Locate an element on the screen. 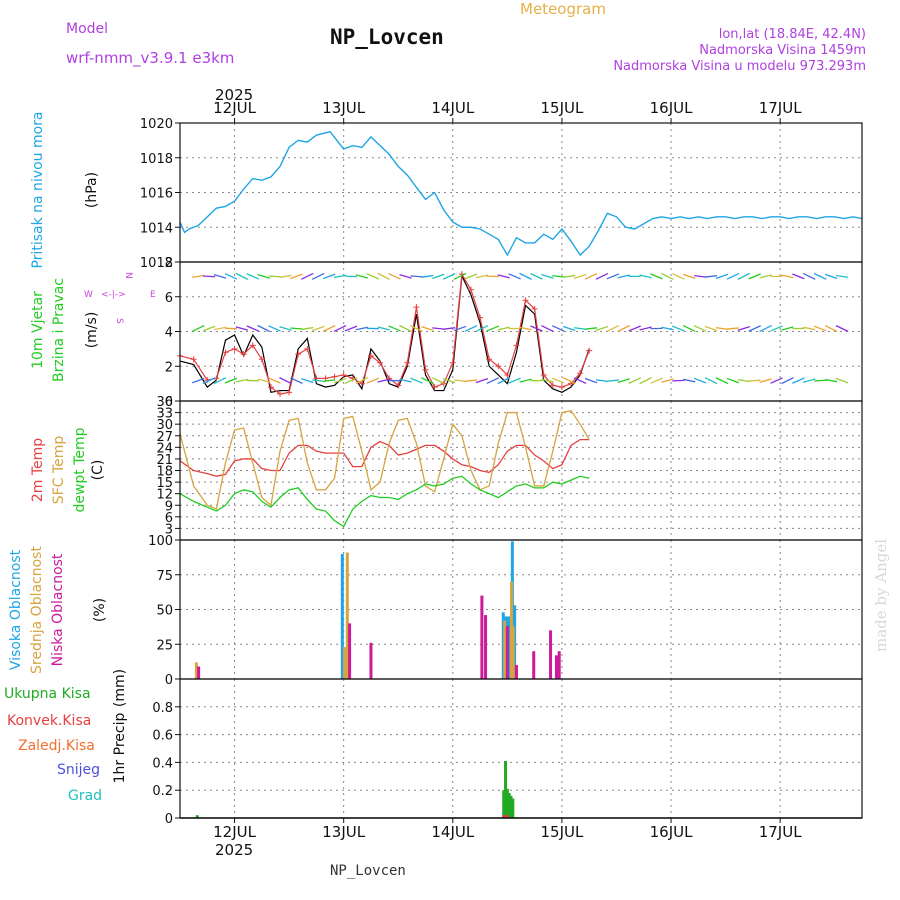 This screenshot has width=900, height=900. y-tick-label: 12 is located at coordinates (164, 495).